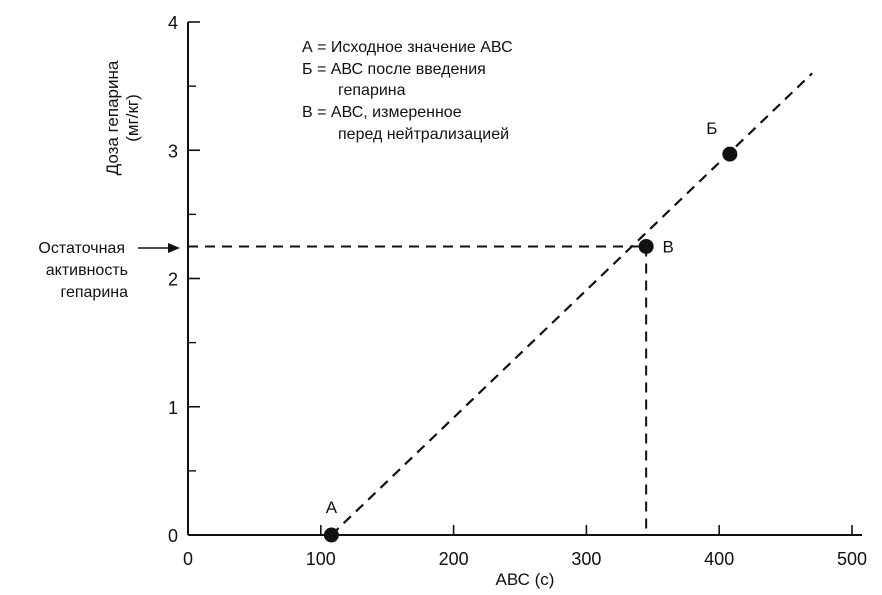 The width and height of the screenshot is (882, 595). I want to click on y-axis-title-line2: (мг/кг), so click(132, 118).